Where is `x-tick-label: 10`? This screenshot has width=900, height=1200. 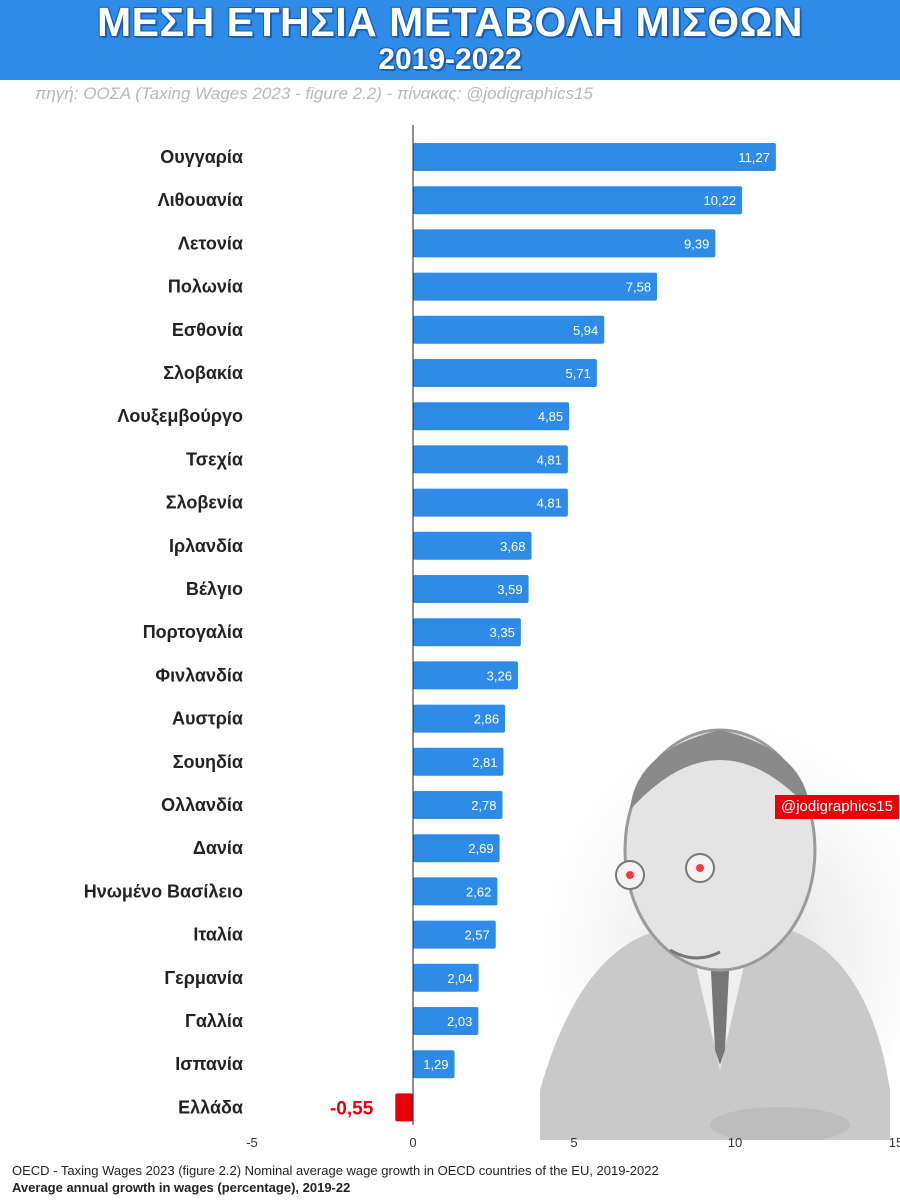
x-tick-label: 10 is located at coordinates (735, 1142).